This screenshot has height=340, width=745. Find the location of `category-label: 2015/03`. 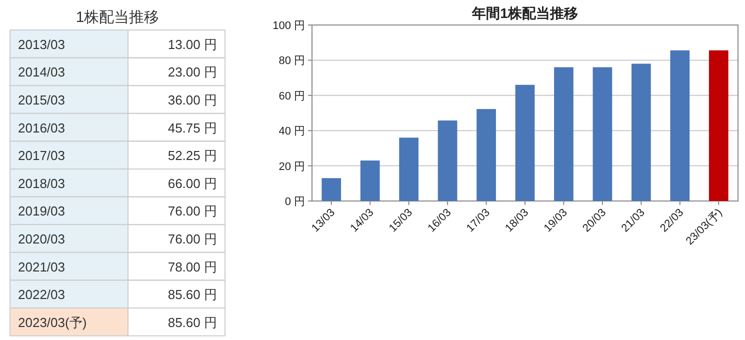

category-label: 2015/03 is located at coordinates (41, 100).